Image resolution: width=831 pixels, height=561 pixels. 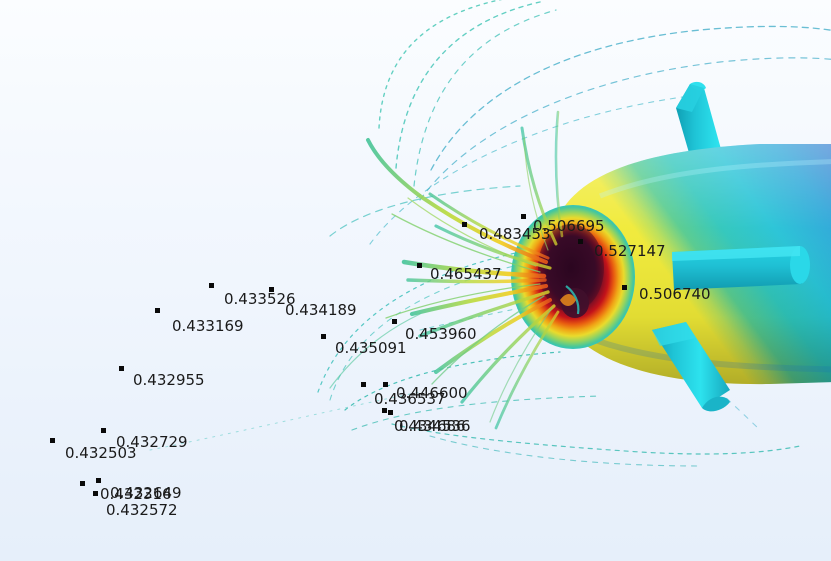 What do you see at coordinates (136, 494) in the screenshot?
I see `probe-value-label: 0.432316` at bounding box center [136, 494].